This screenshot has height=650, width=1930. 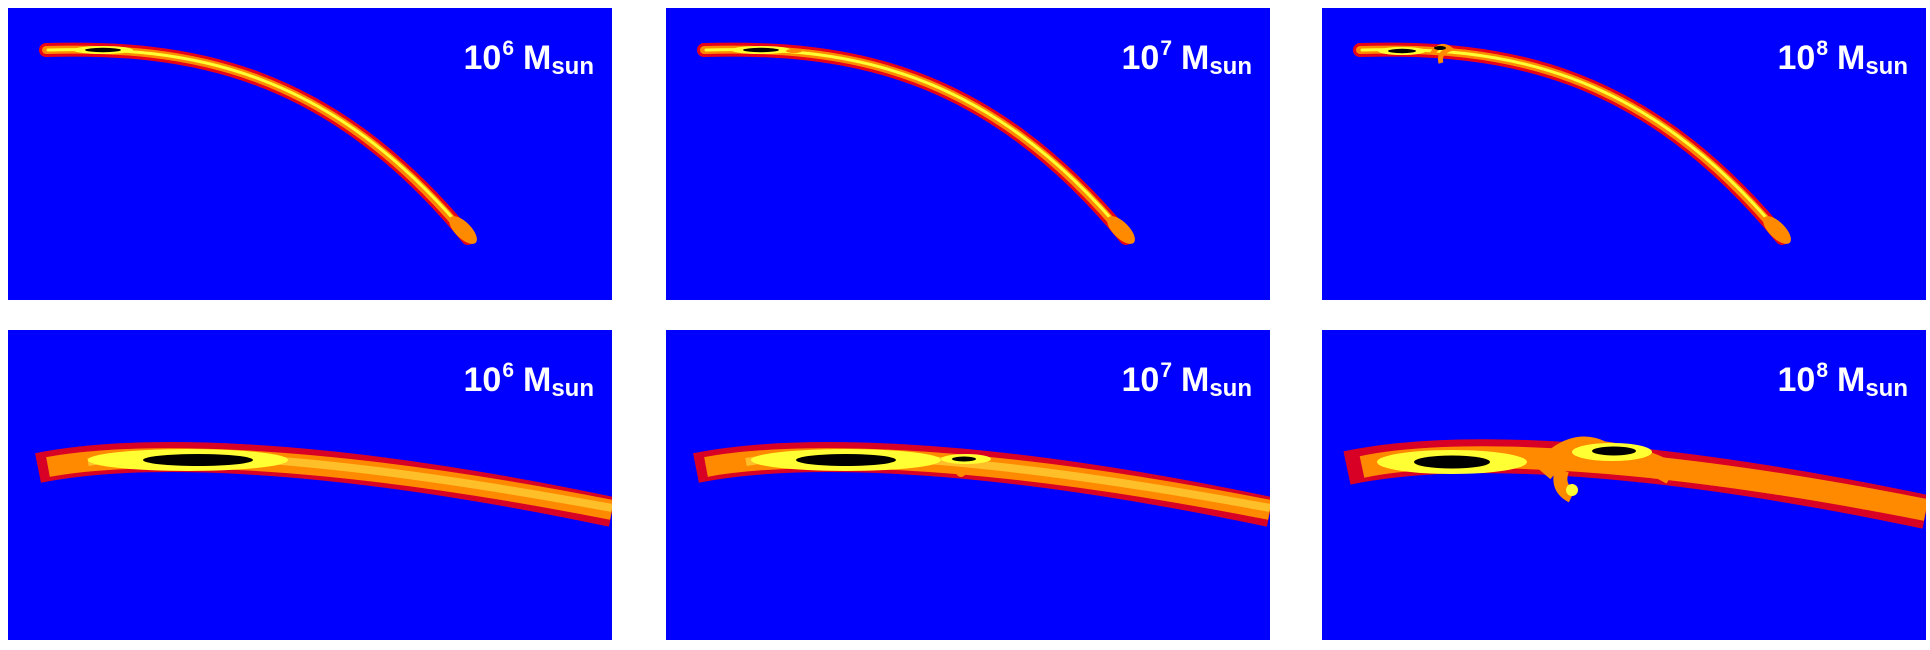 I want to click on panel-bottom-1e6: 106 Msun, so click(x=310, y=485).